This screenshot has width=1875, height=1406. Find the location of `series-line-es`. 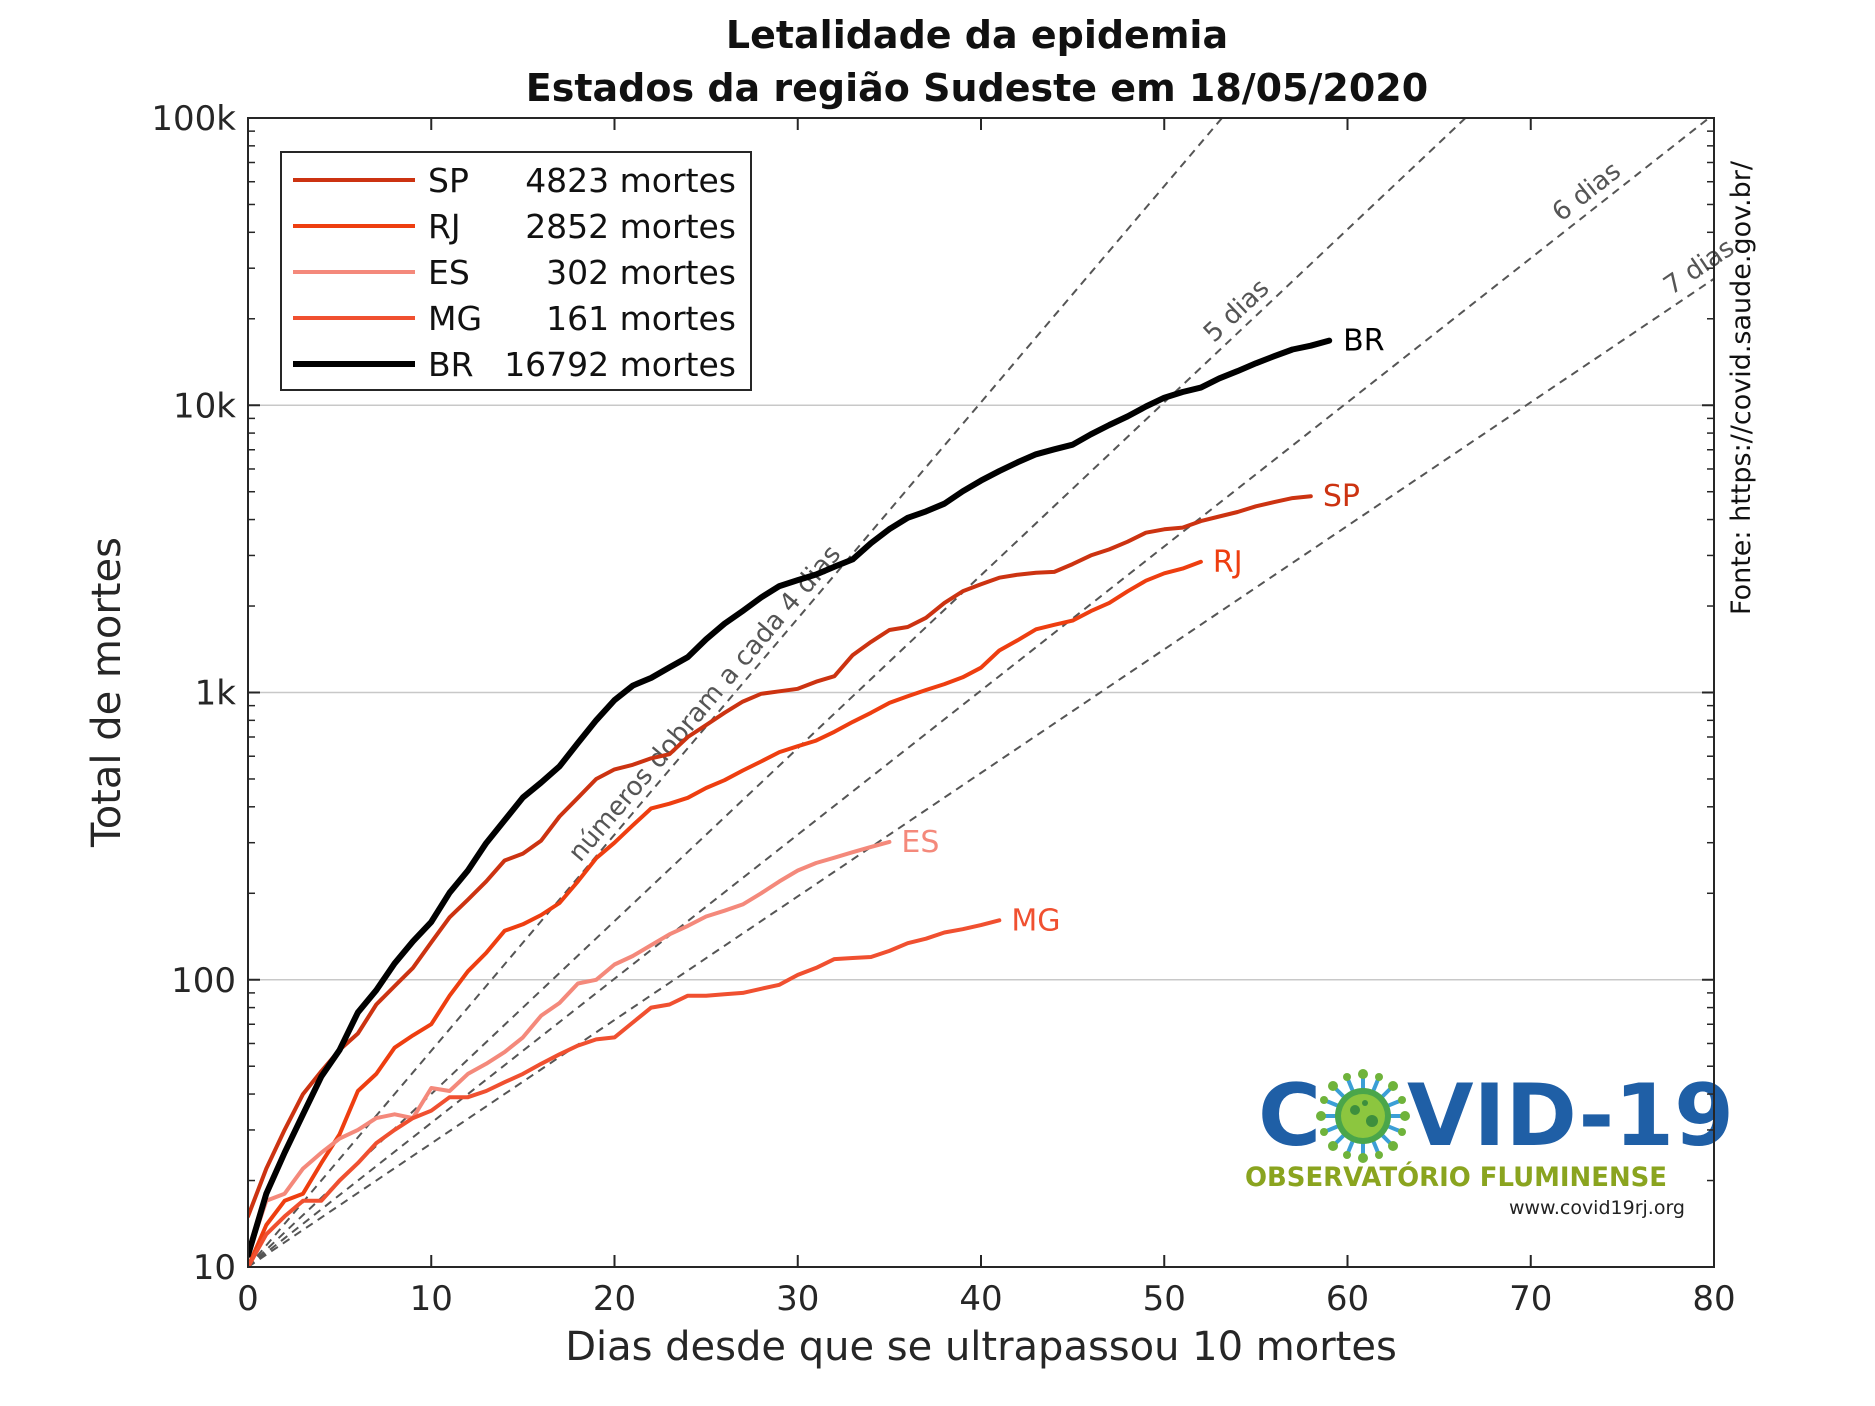

series-line-es is located at coordinates (570, 1048).